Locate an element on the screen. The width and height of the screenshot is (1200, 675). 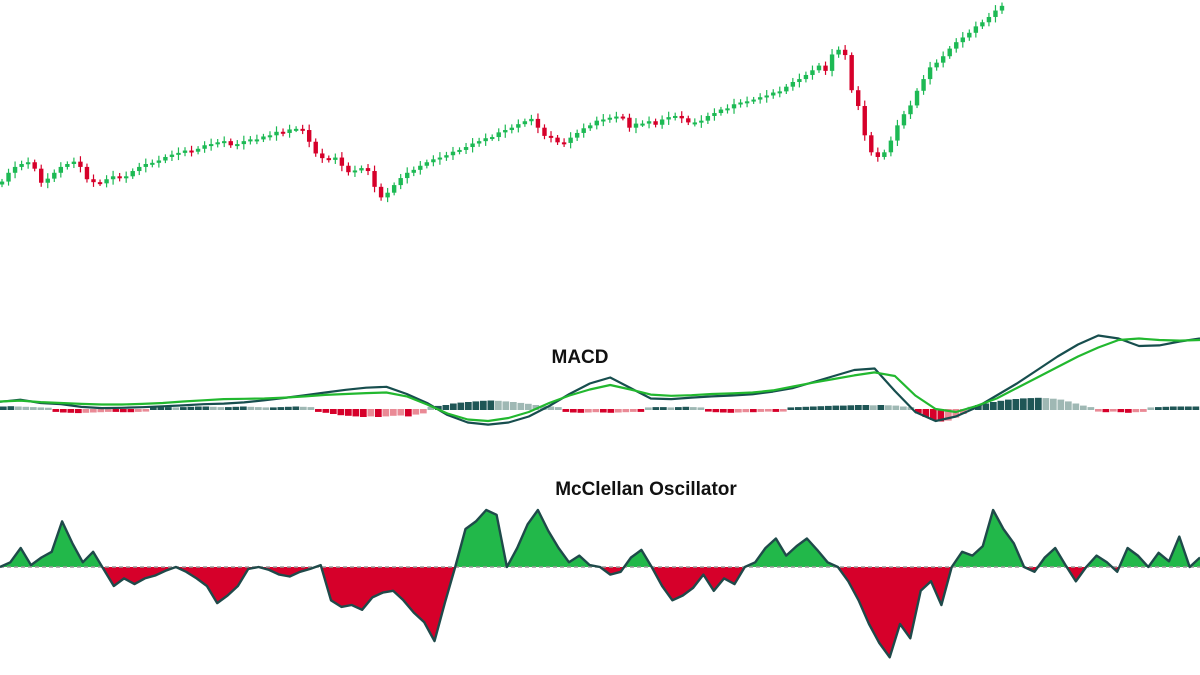
oscillator-positive-area is located at coordinates (527, 538).